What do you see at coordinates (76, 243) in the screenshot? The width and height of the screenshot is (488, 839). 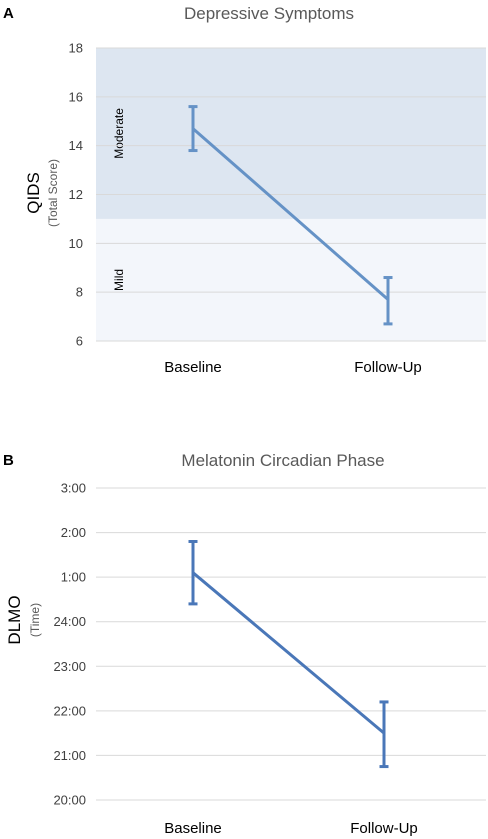 I see `y-tick-label: 10` at bounding box center [76, 243].